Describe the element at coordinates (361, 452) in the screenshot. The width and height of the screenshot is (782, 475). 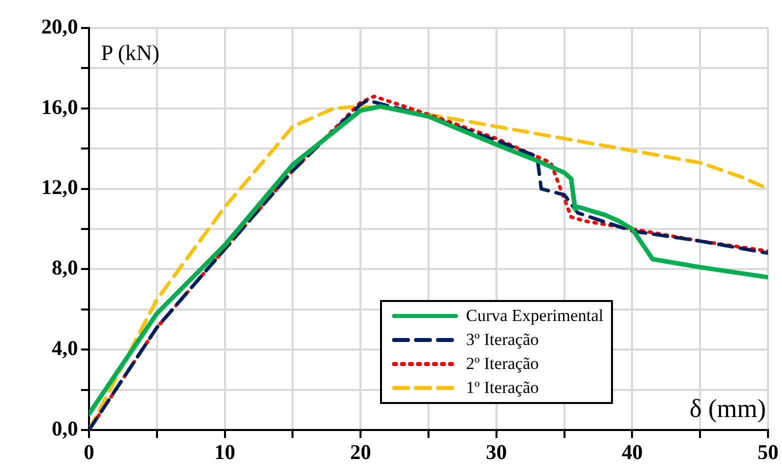
I see `x-tick-label: 20` at that location.